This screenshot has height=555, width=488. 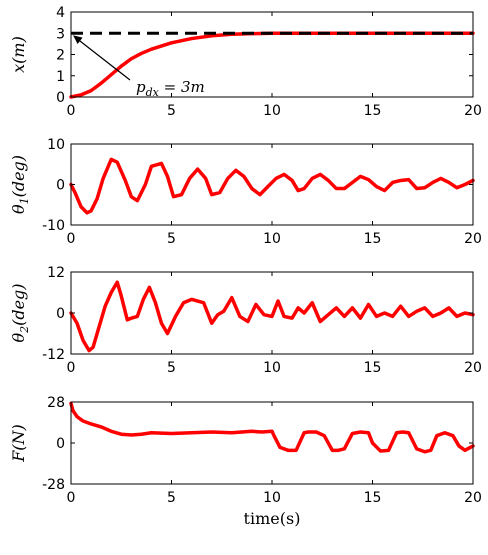 I want to click on y-tick-label: 3, so click(x=60, y=34).